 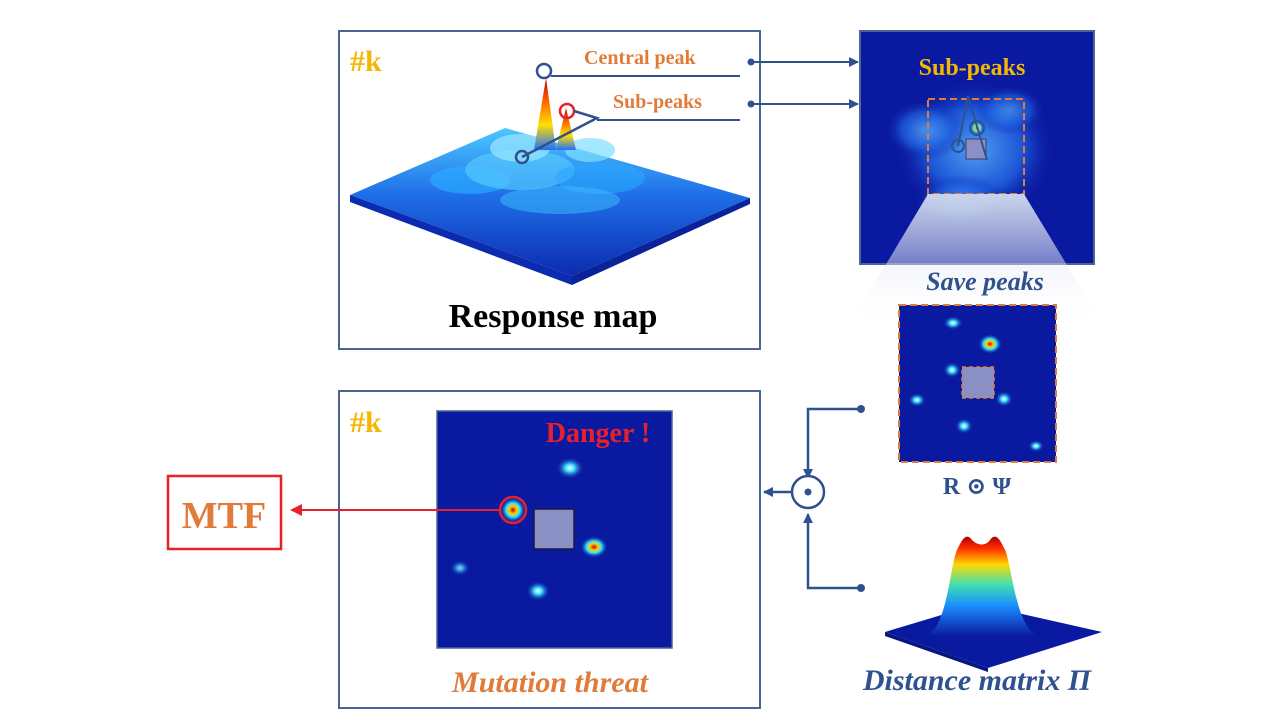 What do you see at coordinates (553, 316) in the screenshot?
I see `response-map-caption: Response map` at bounding box center [553, 316].